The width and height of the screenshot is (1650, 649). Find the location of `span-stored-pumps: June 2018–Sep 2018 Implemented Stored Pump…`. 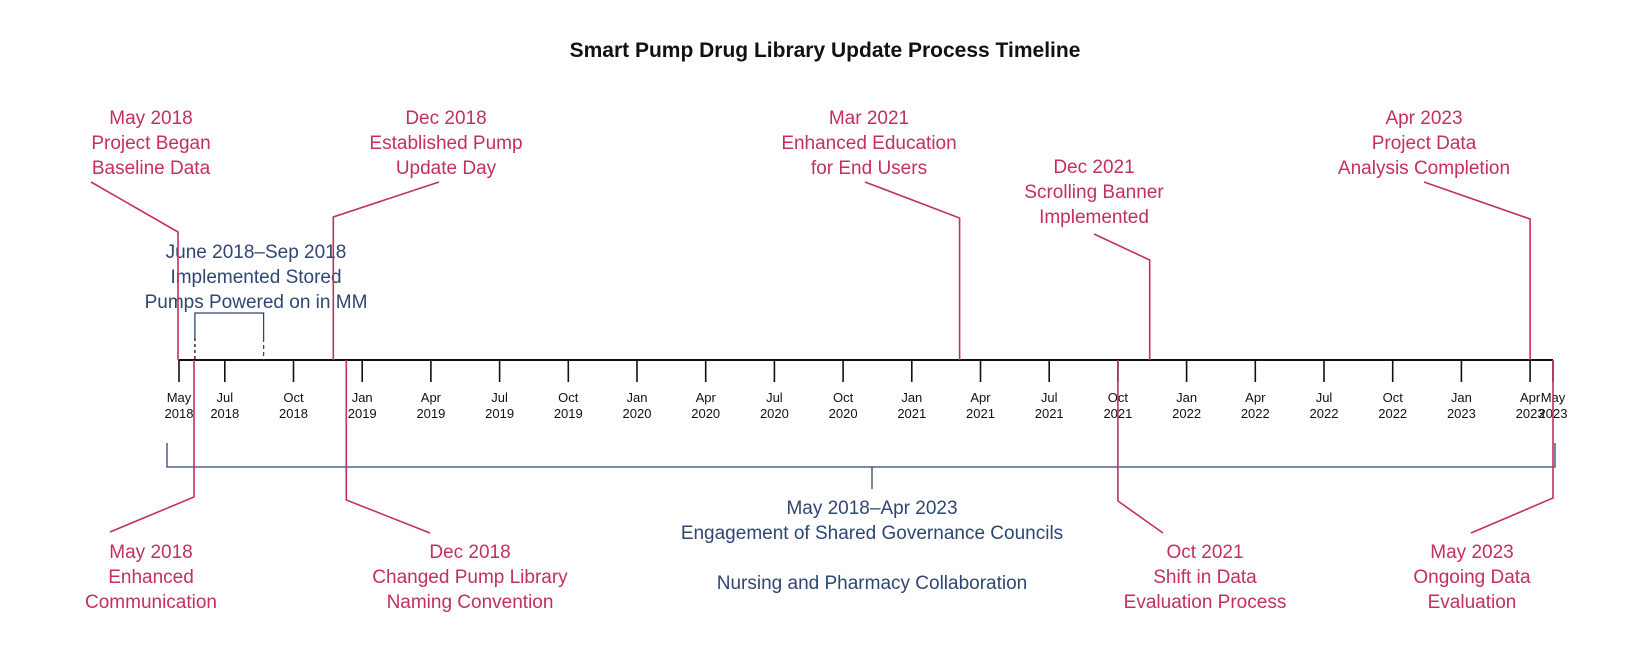

span-stored-pumps: June 2018–Sep 2018 Implemented Stored Pump… is located at coordinates (256, 301).